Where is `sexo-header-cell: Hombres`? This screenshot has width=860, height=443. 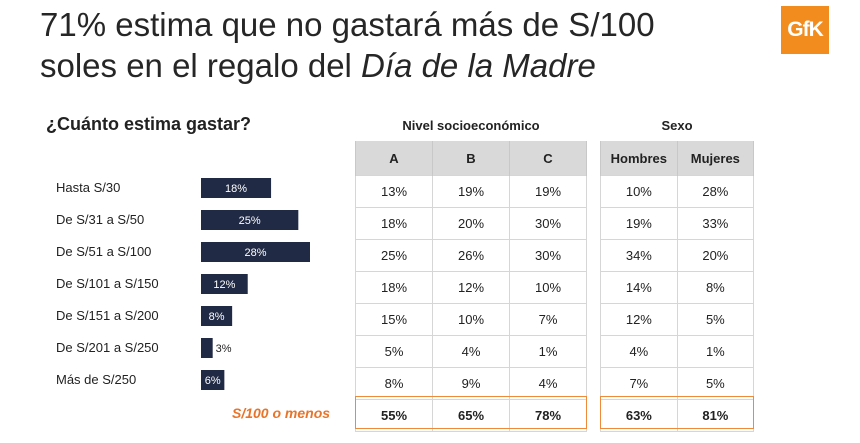 sexo-header-cell: Hombres is located at coordinates (639, 158).